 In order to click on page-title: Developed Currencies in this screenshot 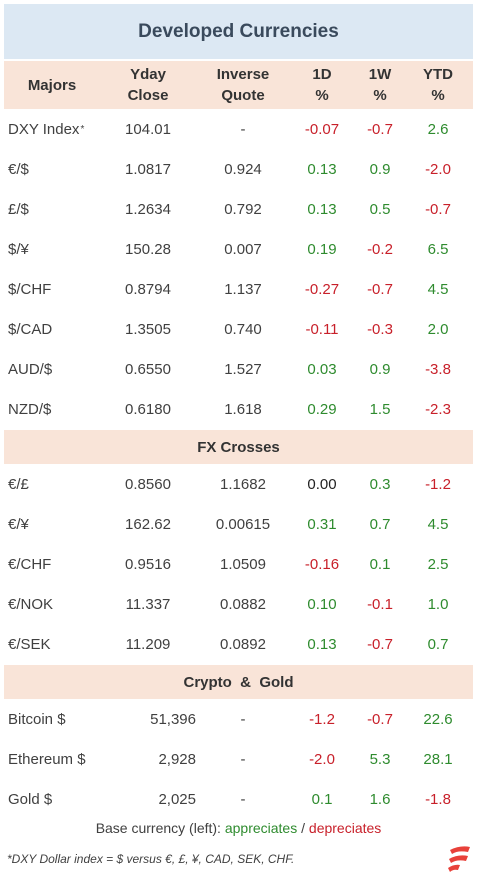, I will do `click(238, 31)`.